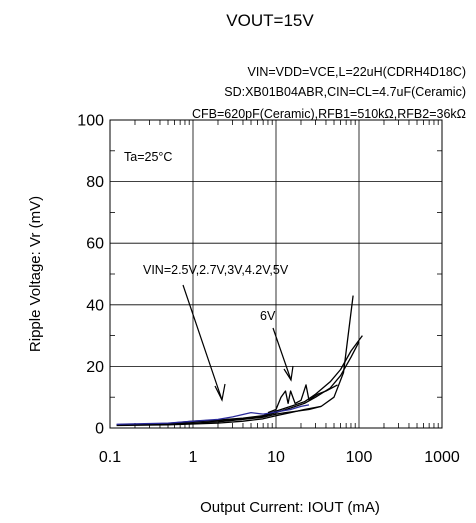 The image size is (476, 523). What do you see at coordinates (110, 457) in the screenshot?
I see `x-tick-label: 0.1` at bounding box center [110, 457].